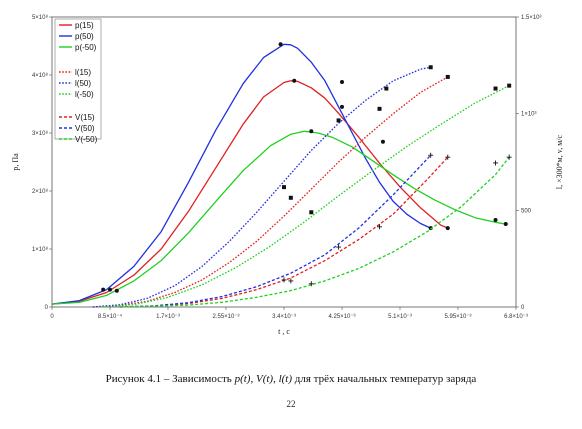 The image size is (582, 429). I want to click on legend-label: l(-50), so click(84, 94).